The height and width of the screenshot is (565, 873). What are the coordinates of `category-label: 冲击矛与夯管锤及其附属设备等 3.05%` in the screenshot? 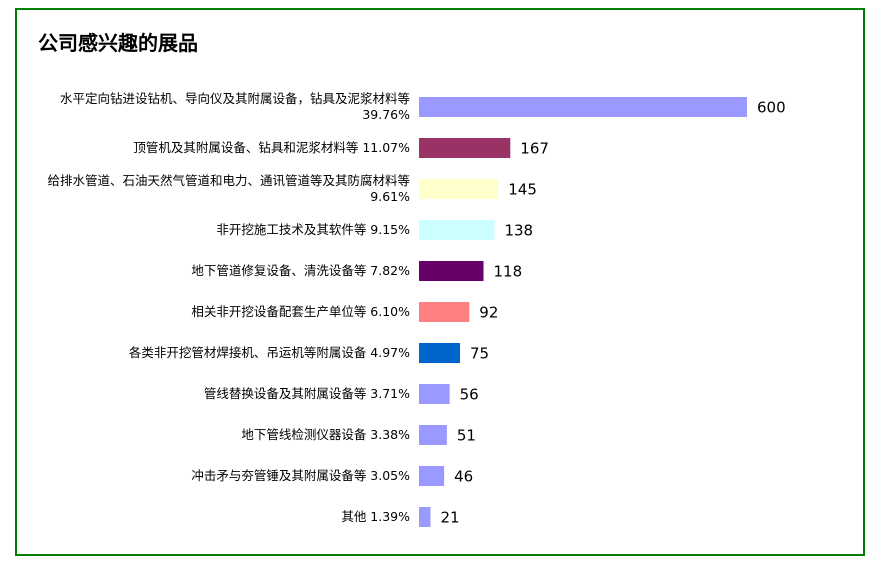 It's located at (300, 475).